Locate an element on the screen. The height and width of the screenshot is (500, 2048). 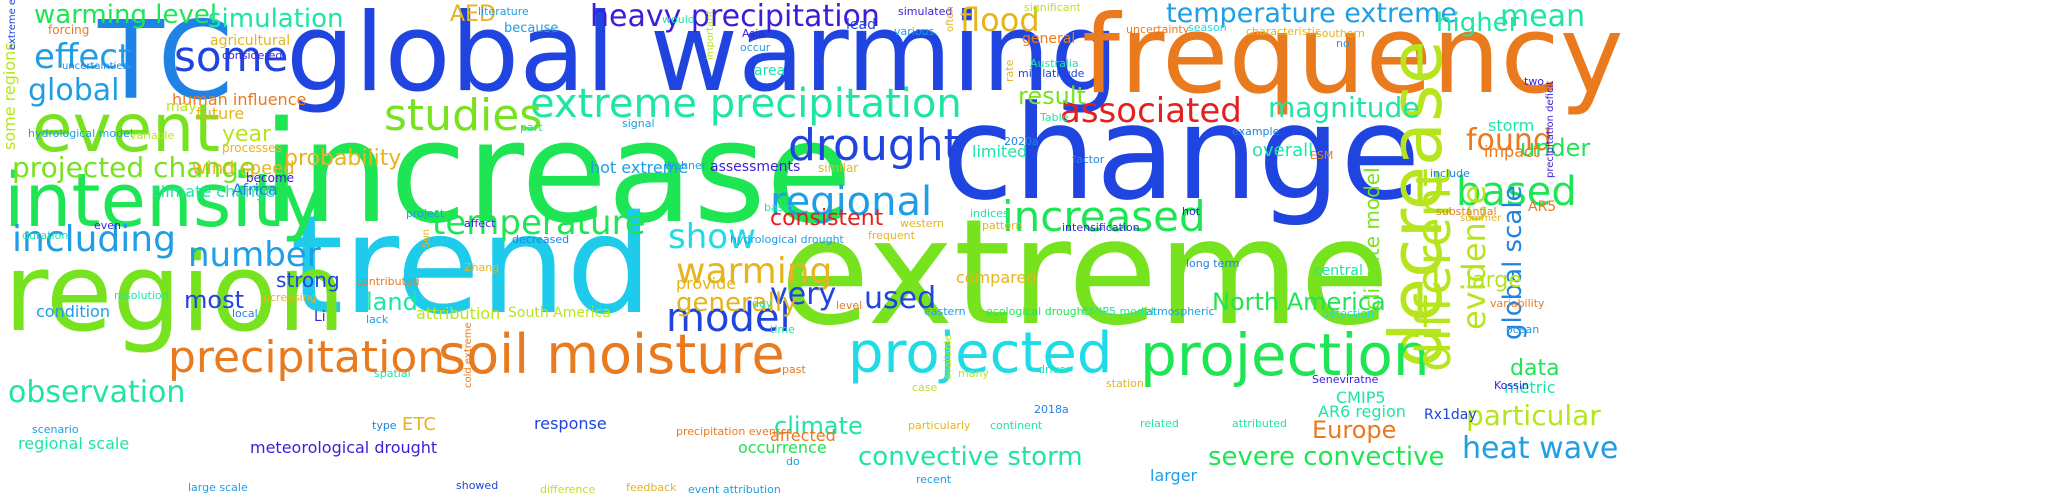
word-zhang: Zhang is located at coordinates (482, 267).